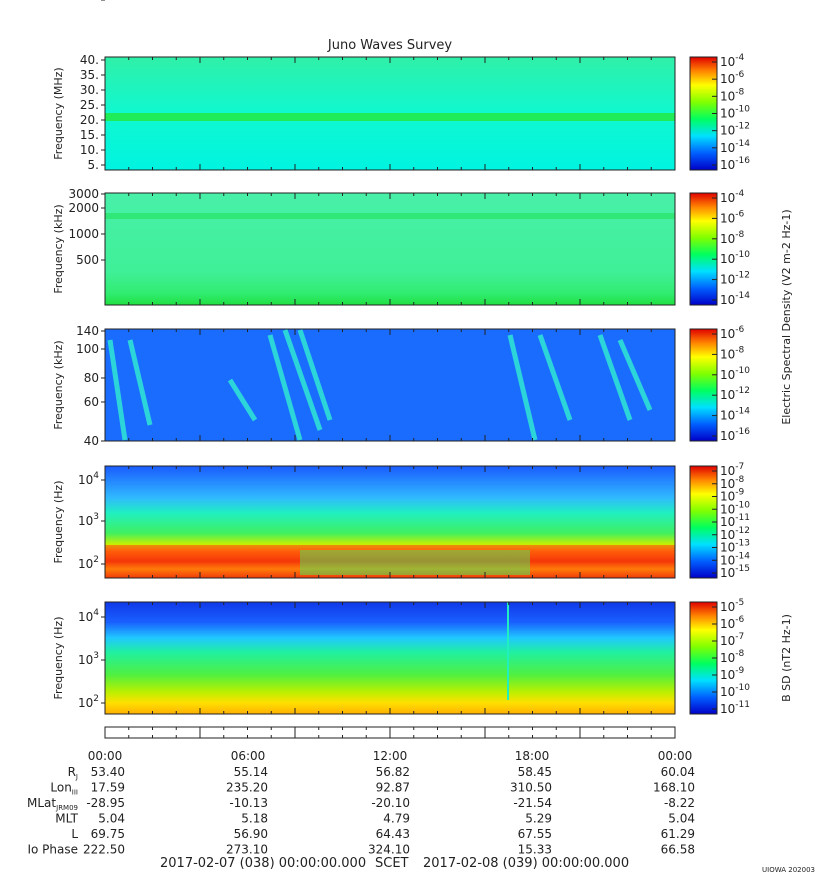  Describe the element at coordinates (532, 756) in the screenshot. I see `time-label: 18:00` at that location.